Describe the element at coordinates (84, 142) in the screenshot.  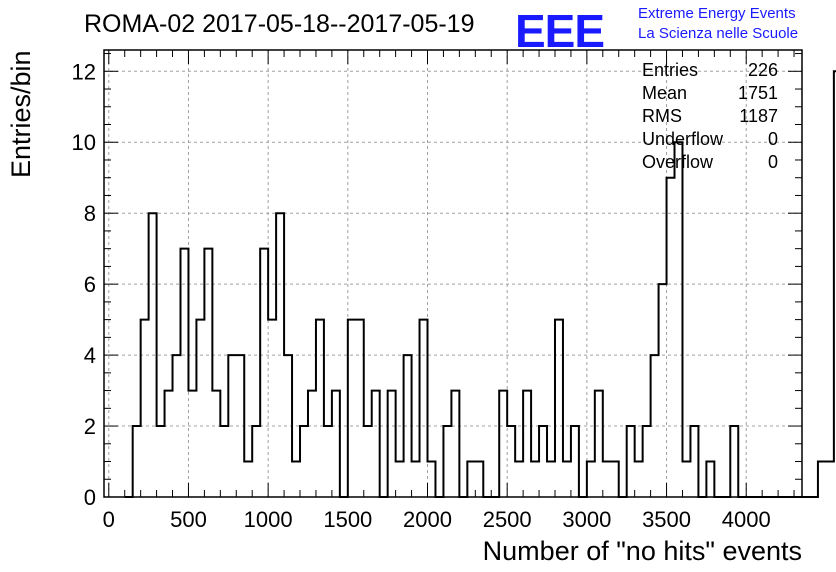
I see `y-tick-label: 10` at that location.